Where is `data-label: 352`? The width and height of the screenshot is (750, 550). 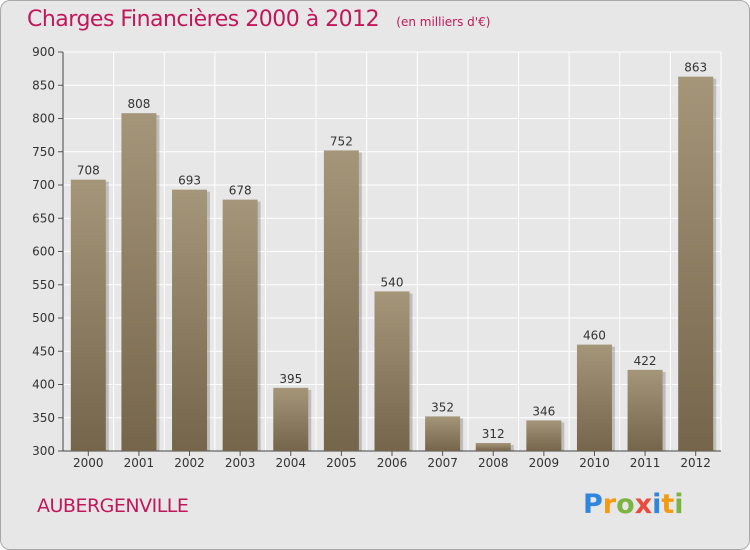 data-label: 352 is located at coordinates (442, 407).